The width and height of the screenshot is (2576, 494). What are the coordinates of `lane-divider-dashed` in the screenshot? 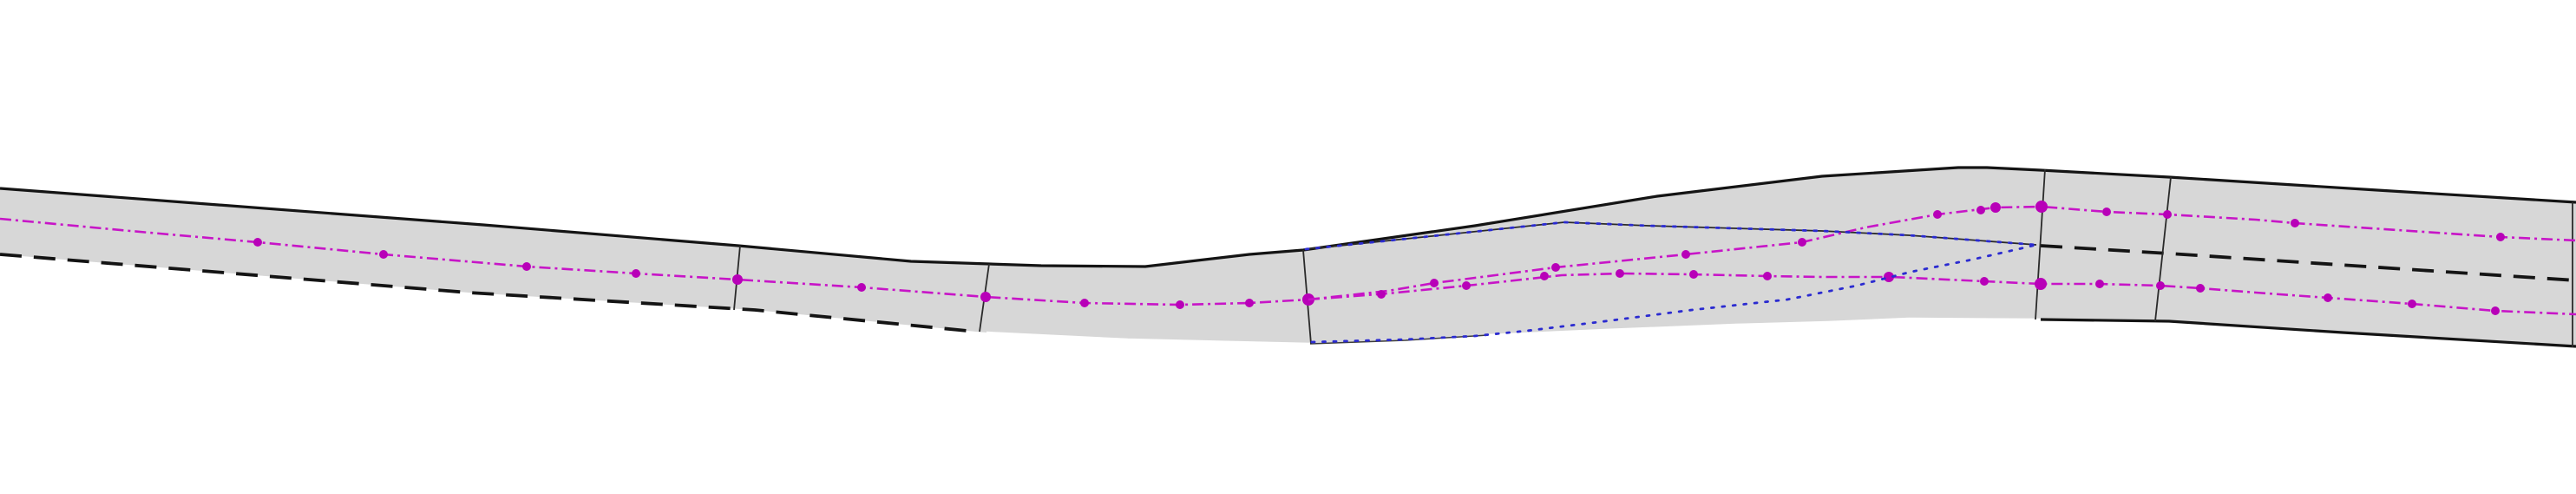 It's located at (2308, 263).